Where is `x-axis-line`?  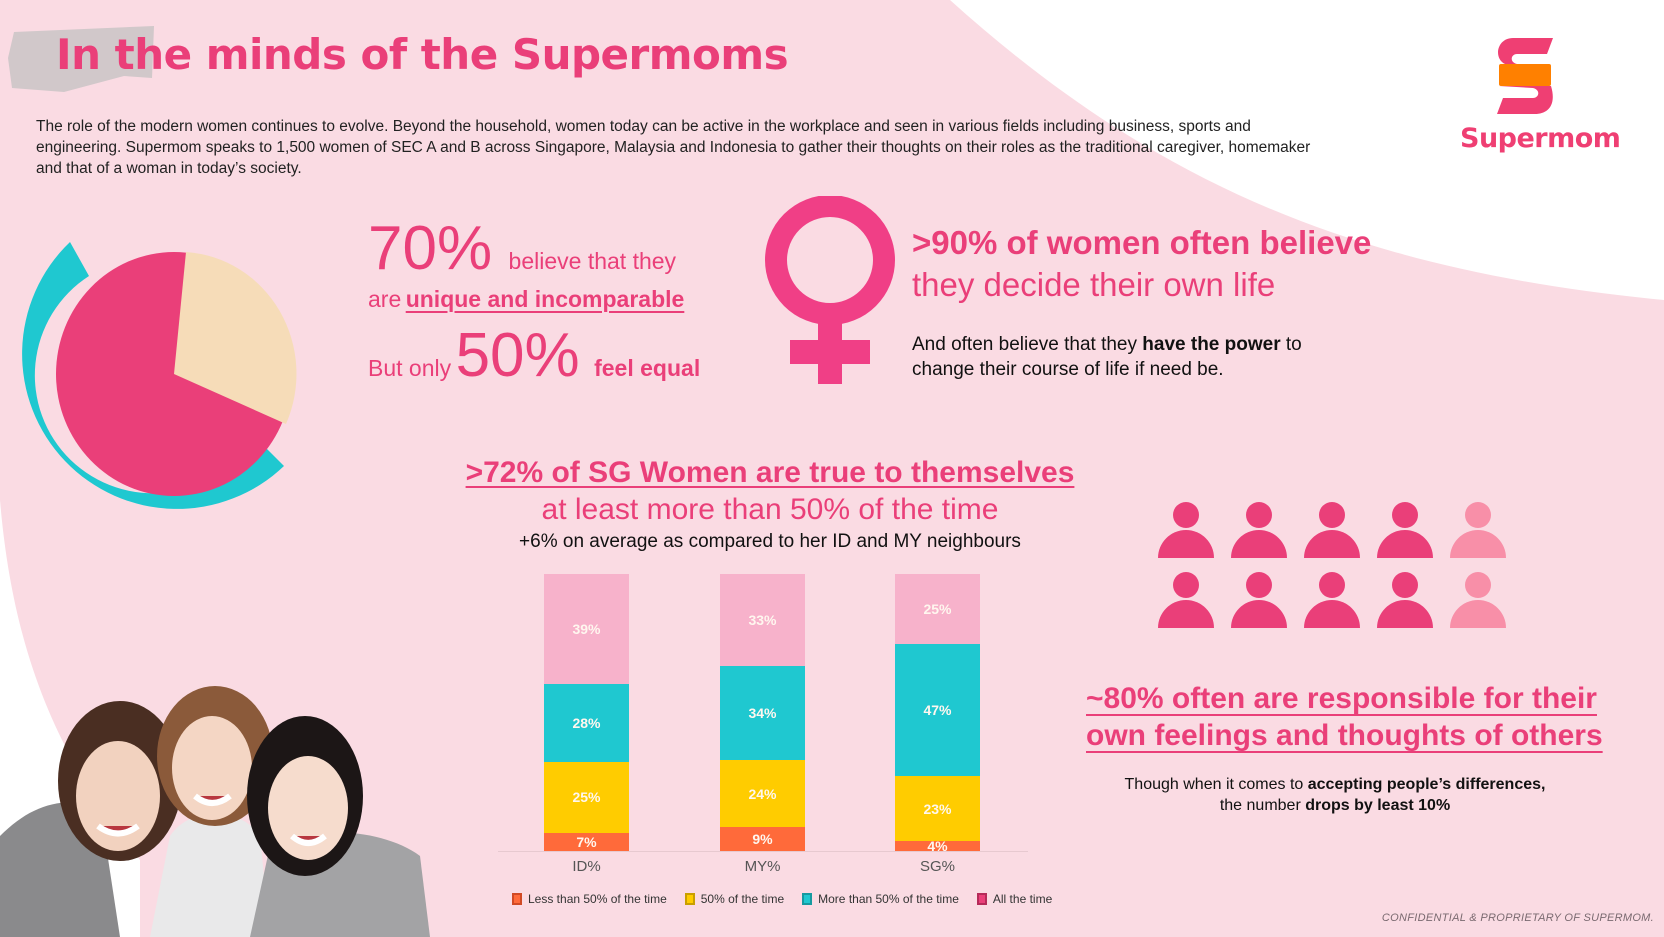
x-axis-line is located at coordinates (763, 851).